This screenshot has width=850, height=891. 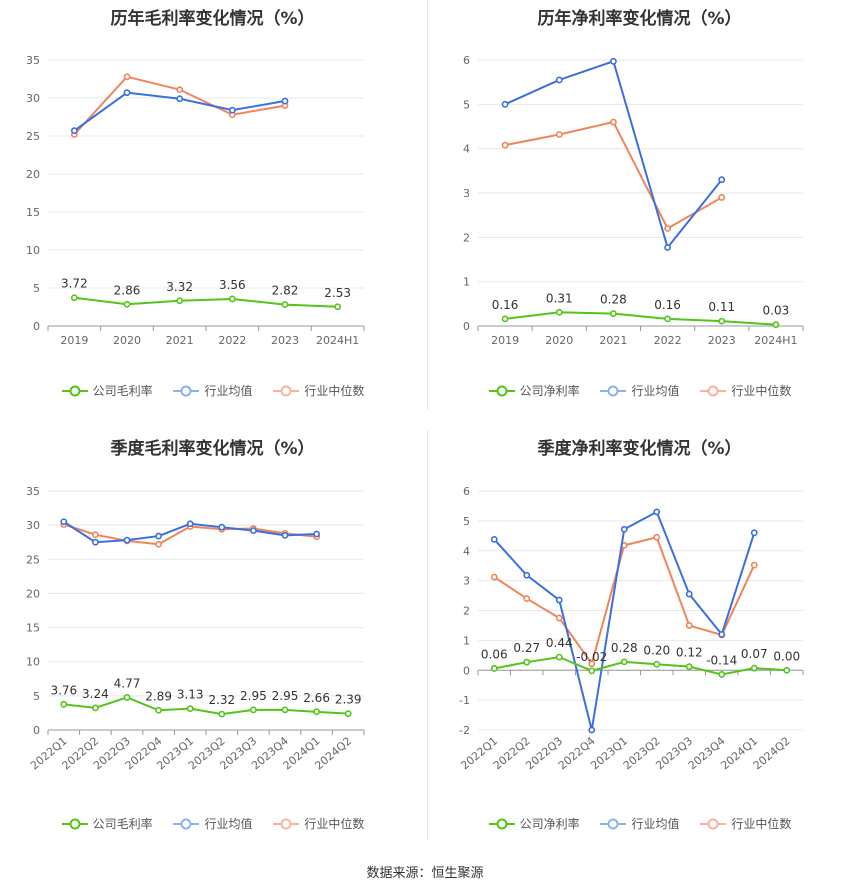 What do you see at coordinates (228, 824) in the screenshot?
I see `legend-label: 行业均值` at bounding box center [228, 824].